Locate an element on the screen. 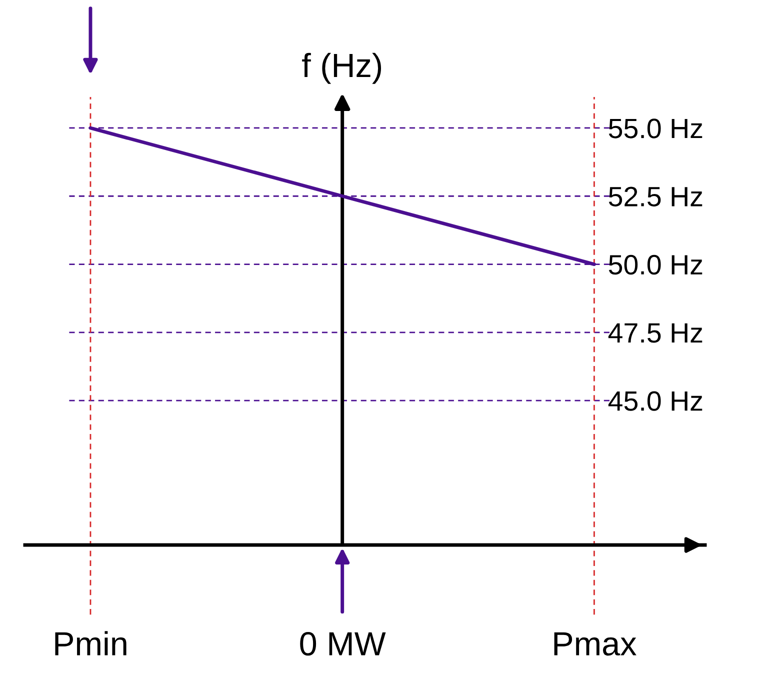  y-tick-label: 55.0 Hz is located at coordinates (655, 128).